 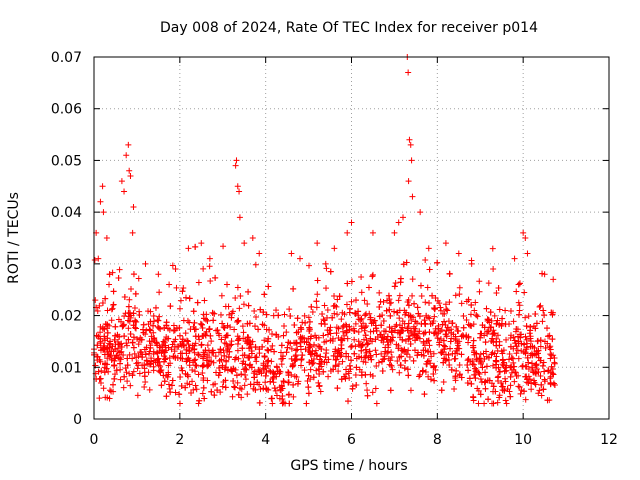 I want to click on x-tick-label: 6, so click(x=351, y=440).